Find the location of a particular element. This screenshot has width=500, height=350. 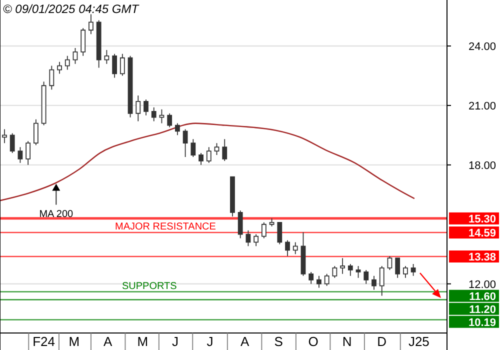

x-tick-label: N is located at coordinates (347, 341).